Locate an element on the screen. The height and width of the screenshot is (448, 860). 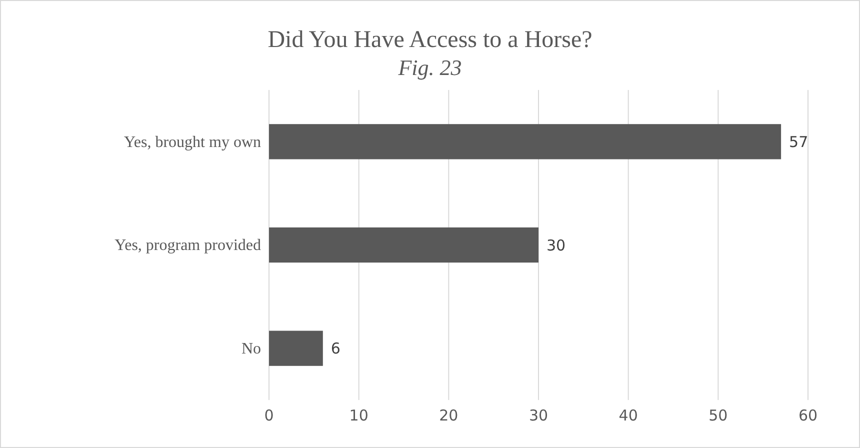
x-tick-label: 0 is located at coordinates (269, 415).